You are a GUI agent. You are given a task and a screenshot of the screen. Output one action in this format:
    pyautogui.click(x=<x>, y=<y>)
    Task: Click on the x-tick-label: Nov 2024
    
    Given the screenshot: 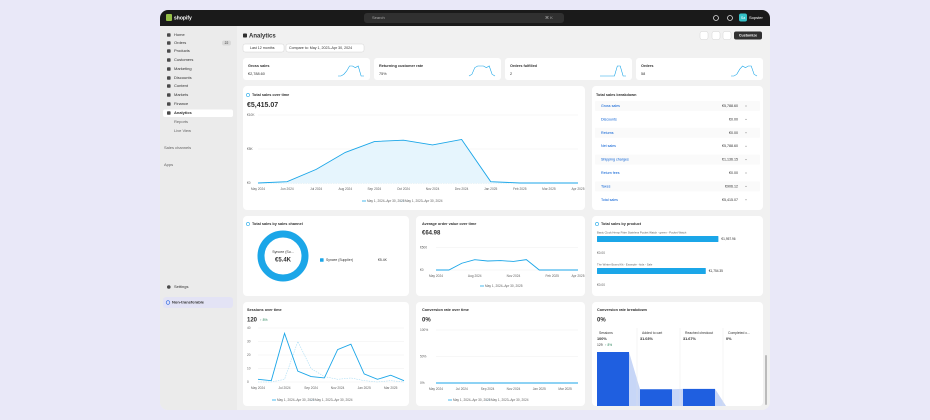 What is the action you would take?
    pyautogui.click(x=514, y=389)
    